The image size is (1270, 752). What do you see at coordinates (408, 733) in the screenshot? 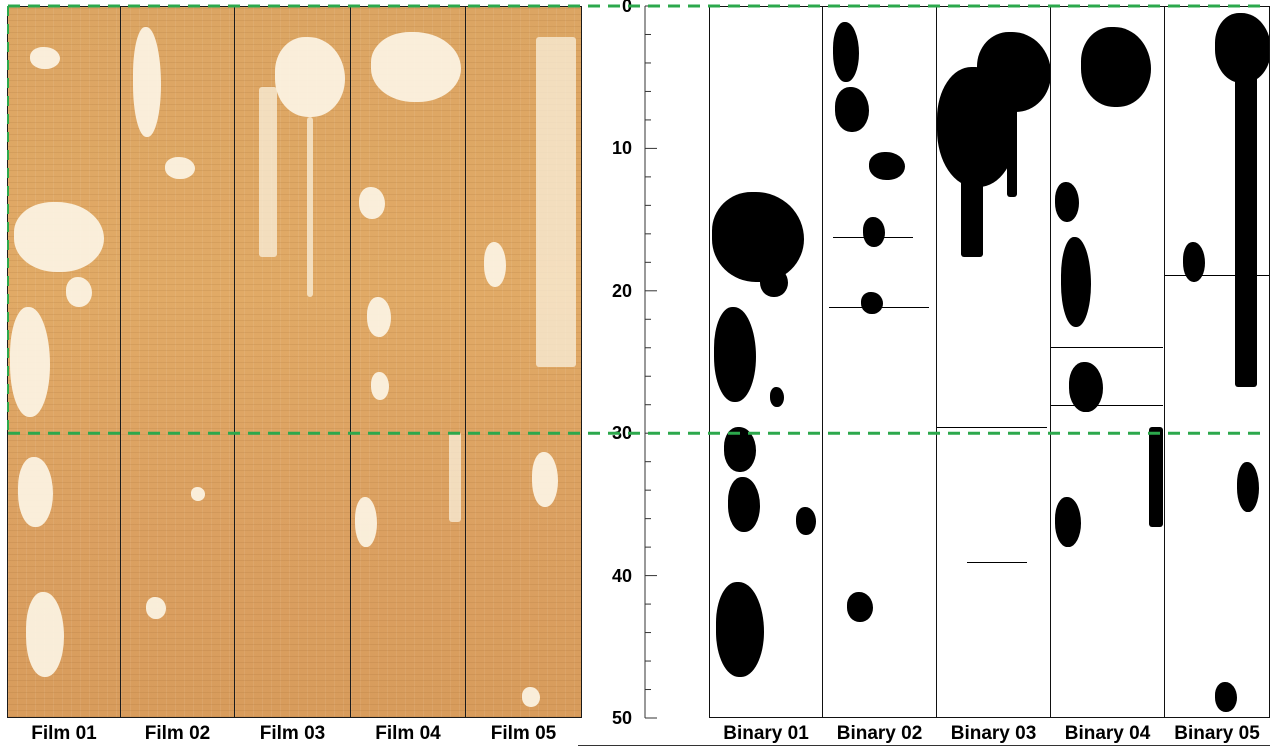
I see `film-label: Film 04` at bounding box center [408, 733].